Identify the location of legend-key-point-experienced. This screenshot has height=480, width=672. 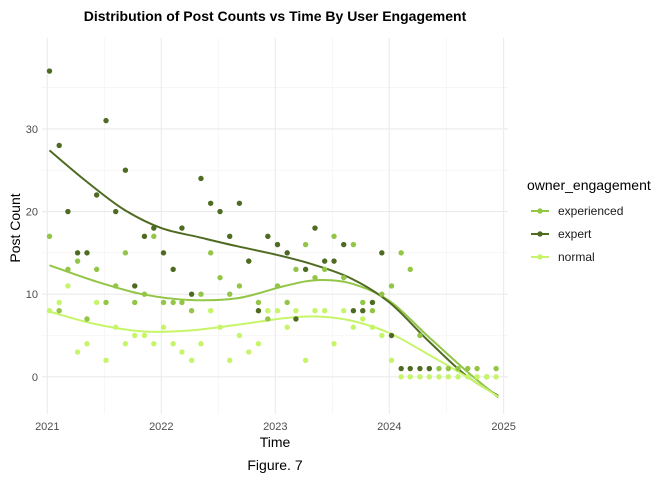
(540, 211).